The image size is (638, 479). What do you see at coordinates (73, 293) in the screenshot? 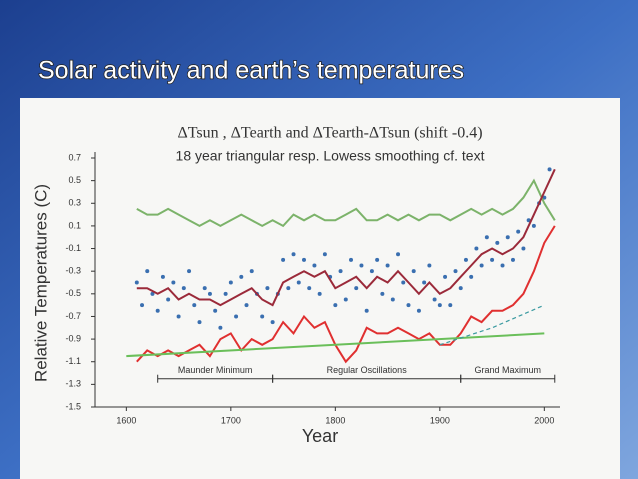
I see `y-tick-label: -0.5` at bounding box center [73, 293].